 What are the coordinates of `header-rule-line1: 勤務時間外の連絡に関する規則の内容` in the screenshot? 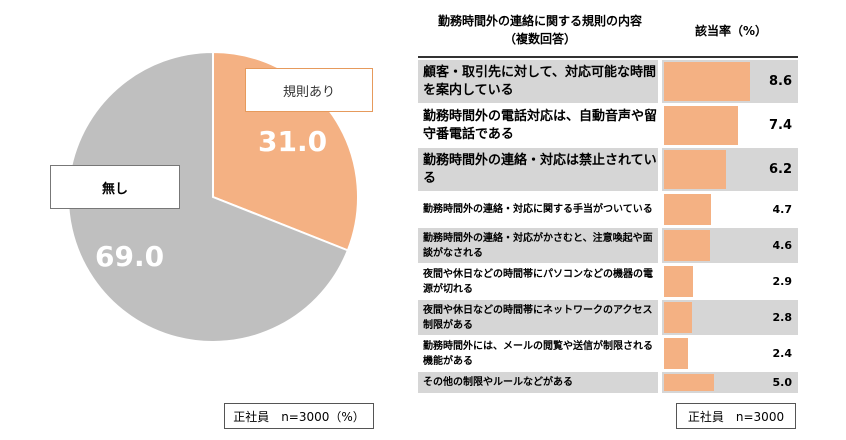 It's located at (539, 21).